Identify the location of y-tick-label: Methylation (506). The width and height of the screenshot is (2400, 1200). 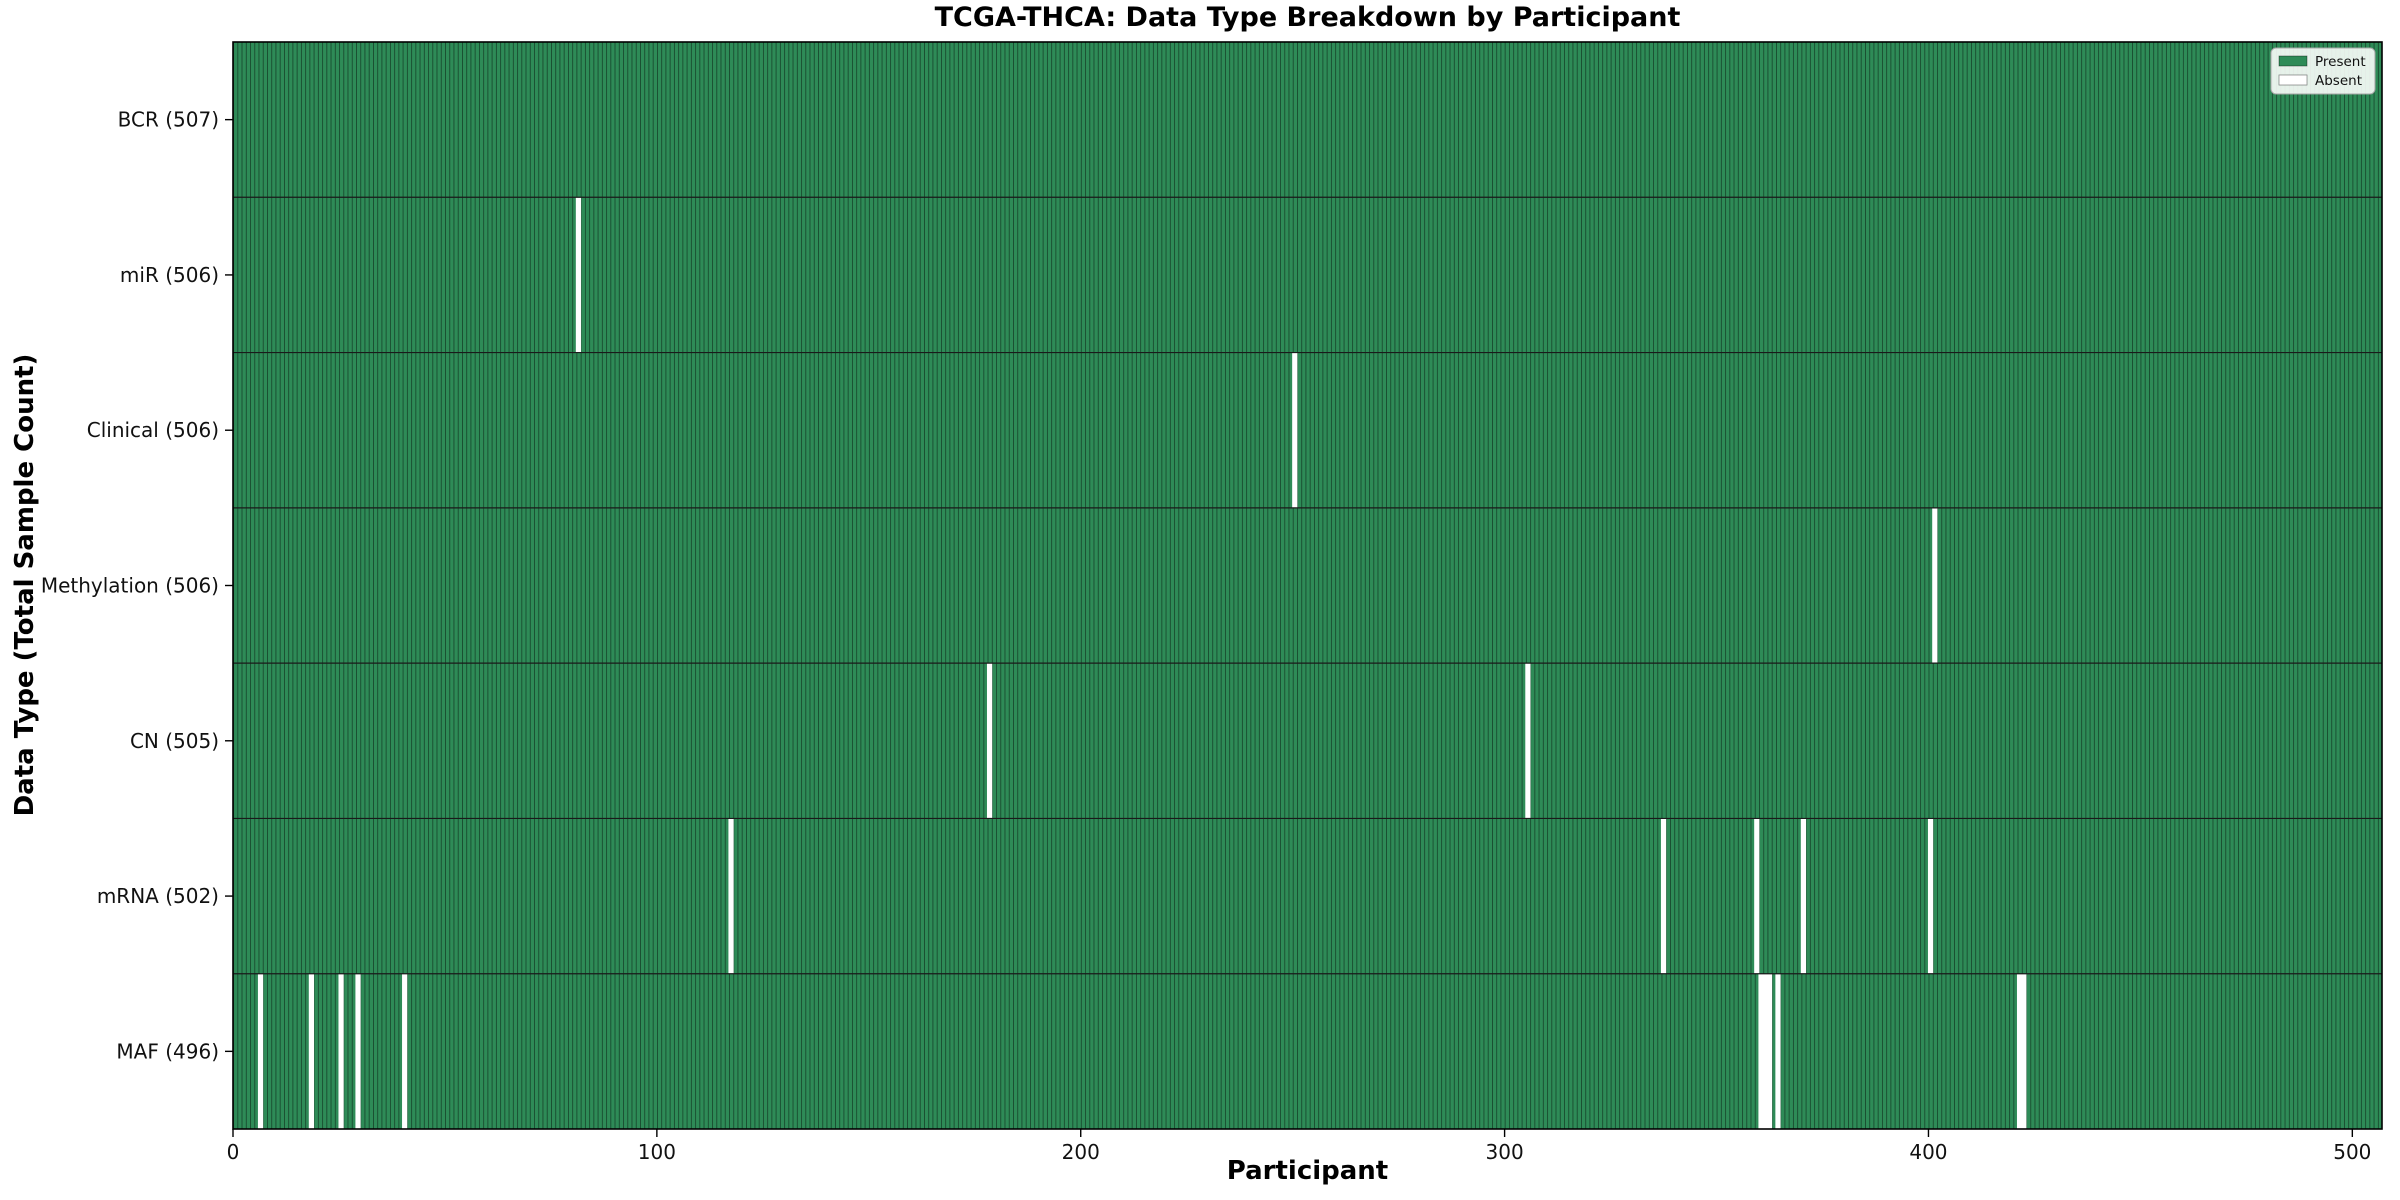
(130, 586).